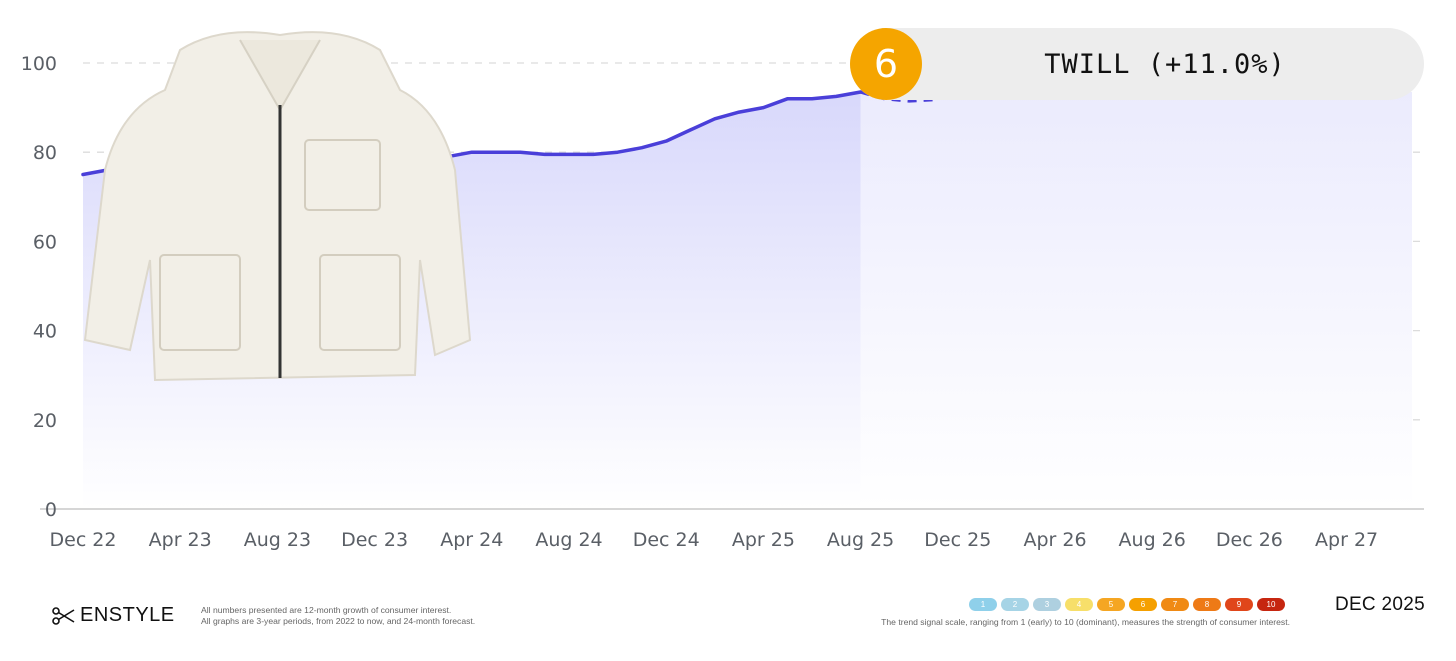 The height and width of the screenshot is (661, 1456). I want to click on trend-title-pill, so click(1137, 64).